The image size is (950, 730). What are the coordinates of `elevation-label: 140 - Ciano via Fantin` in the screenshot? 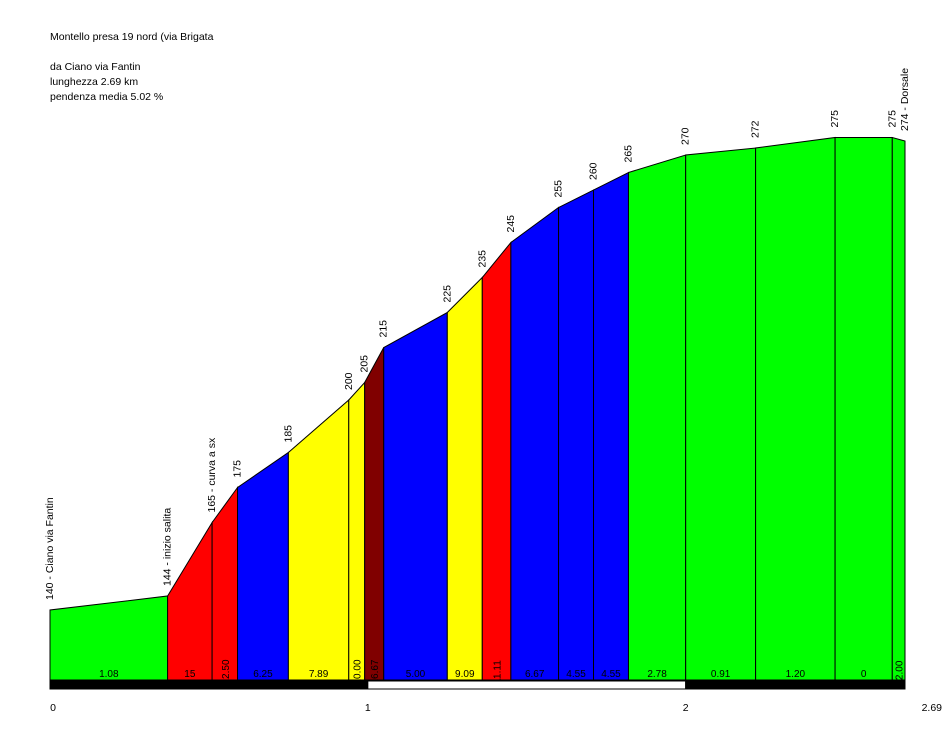 It's located at (50, 548).